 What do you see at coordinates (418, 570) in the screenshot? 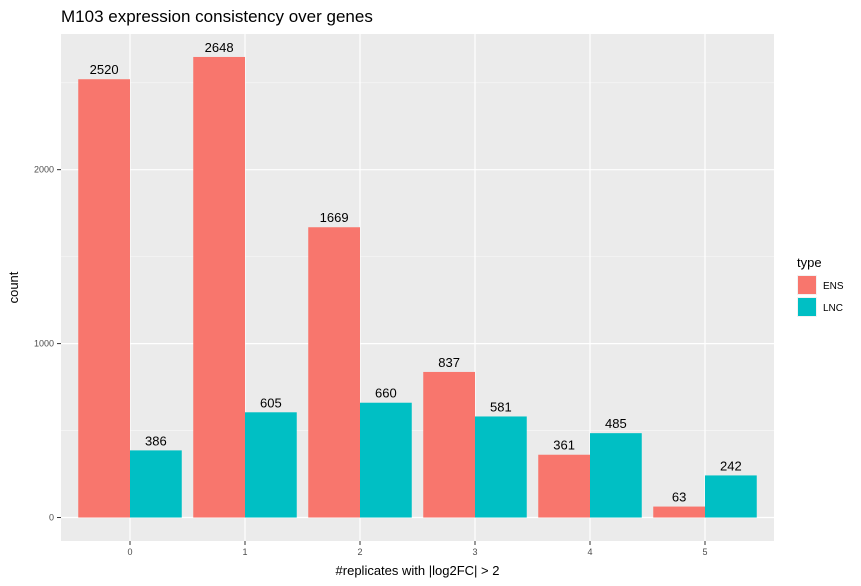
I see `x-axis-title: #replicates with |log2FC| > 2` at bounding box center [418, 570].